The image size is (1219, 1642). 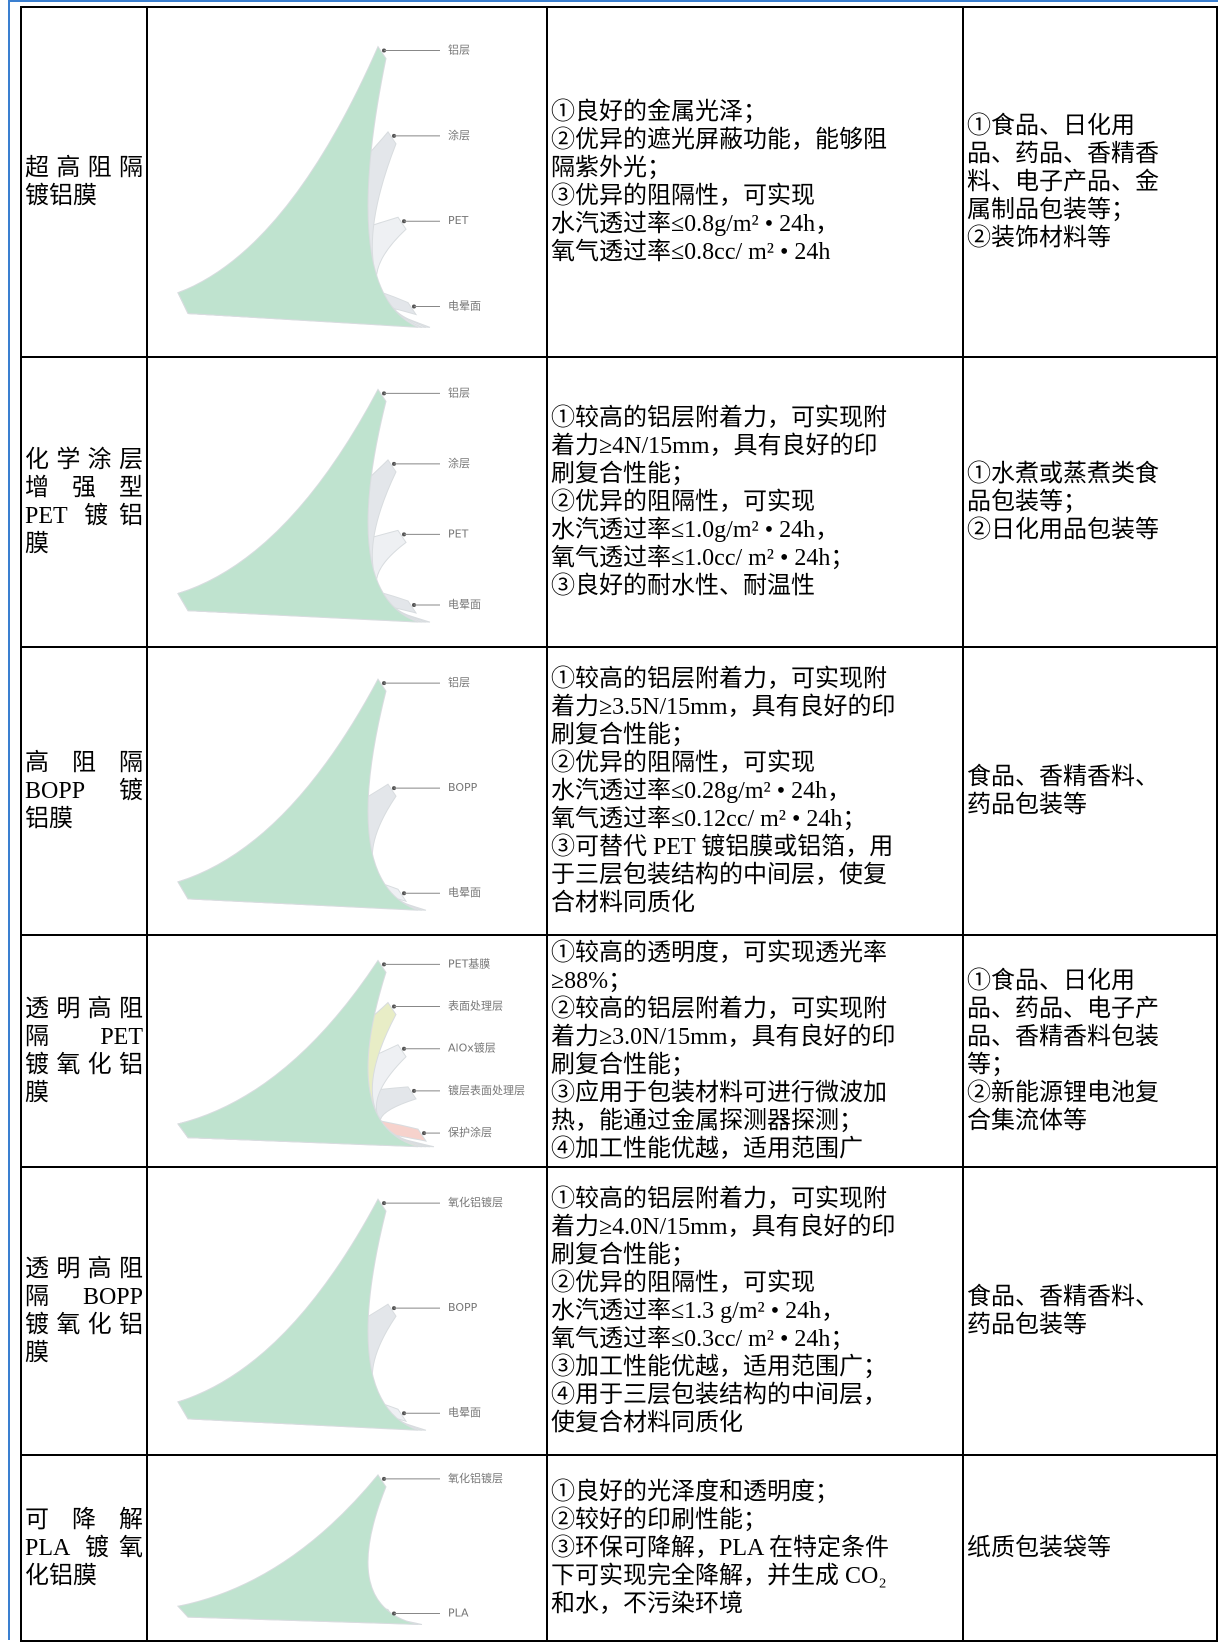 I want to click on image-cell: 铝层 BOPP 电晕面, so click(x=347, y=791).